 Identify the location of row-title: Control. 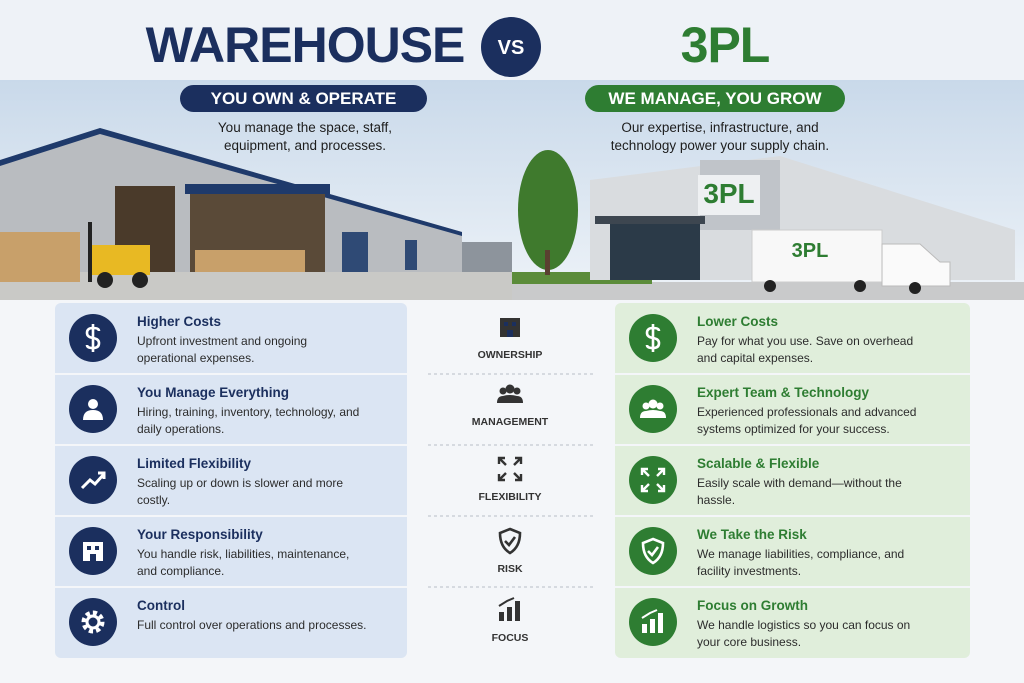
(161, 605).